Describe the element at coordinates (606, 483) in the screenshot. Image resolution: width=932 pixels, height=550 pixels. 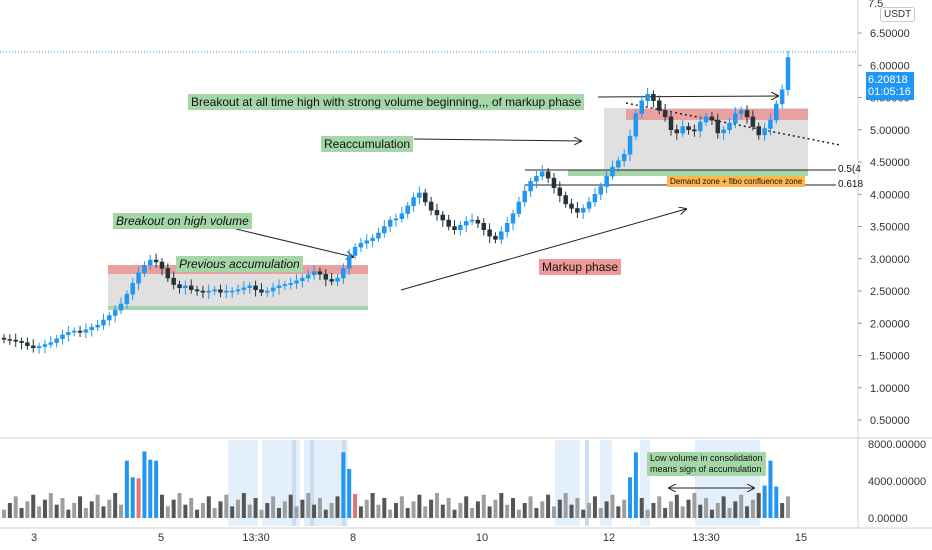
I see `volume-highlight` at that location.